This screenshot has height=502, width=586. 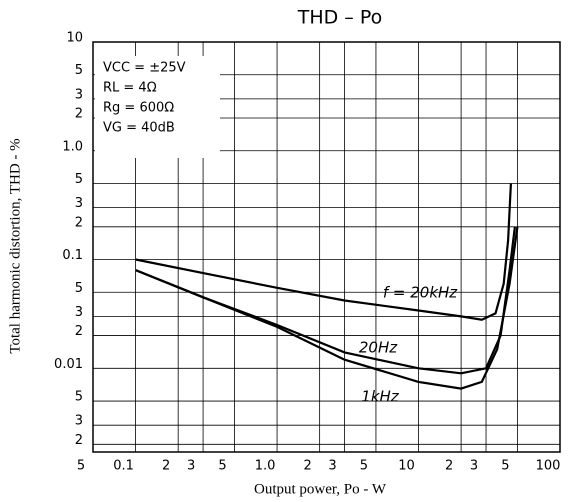 I want to click on y-tick-label: 0.01, so click(x=68, y=364).